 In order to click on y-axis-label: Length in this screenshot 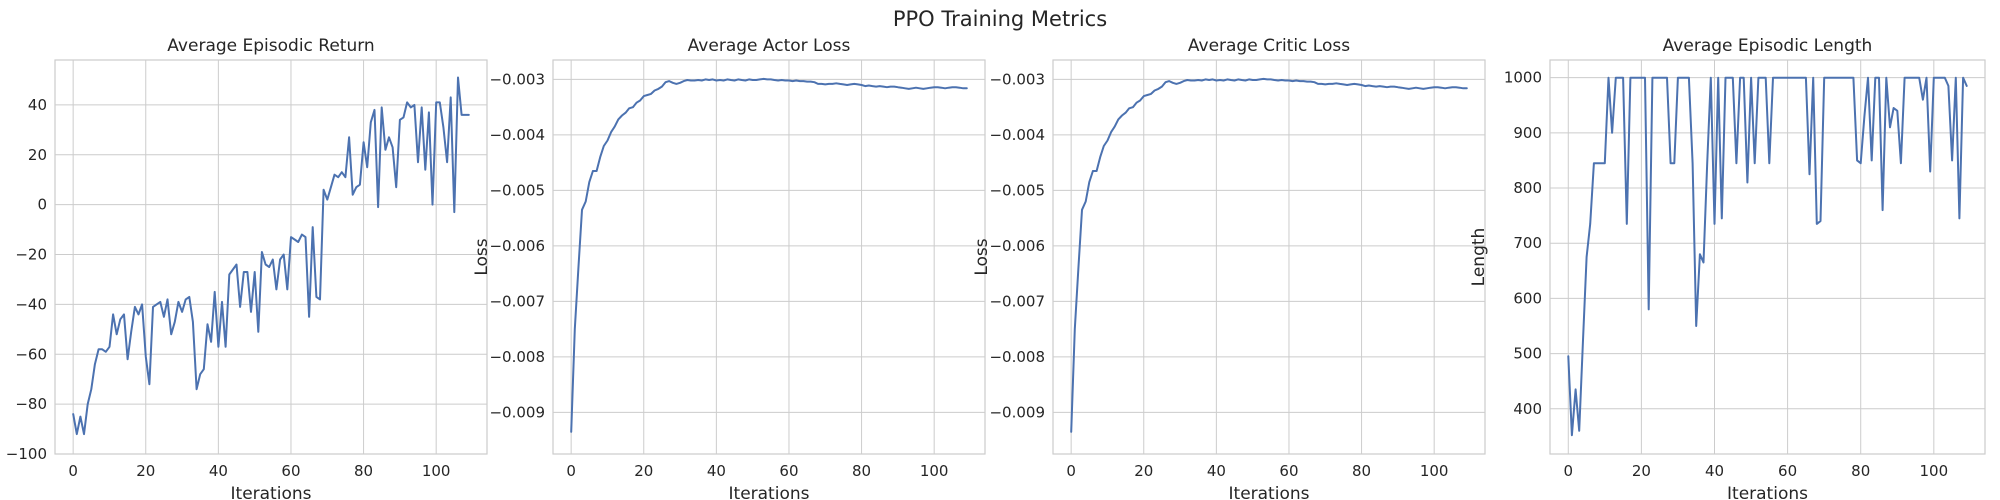, I will do `click(1479, 257)`.